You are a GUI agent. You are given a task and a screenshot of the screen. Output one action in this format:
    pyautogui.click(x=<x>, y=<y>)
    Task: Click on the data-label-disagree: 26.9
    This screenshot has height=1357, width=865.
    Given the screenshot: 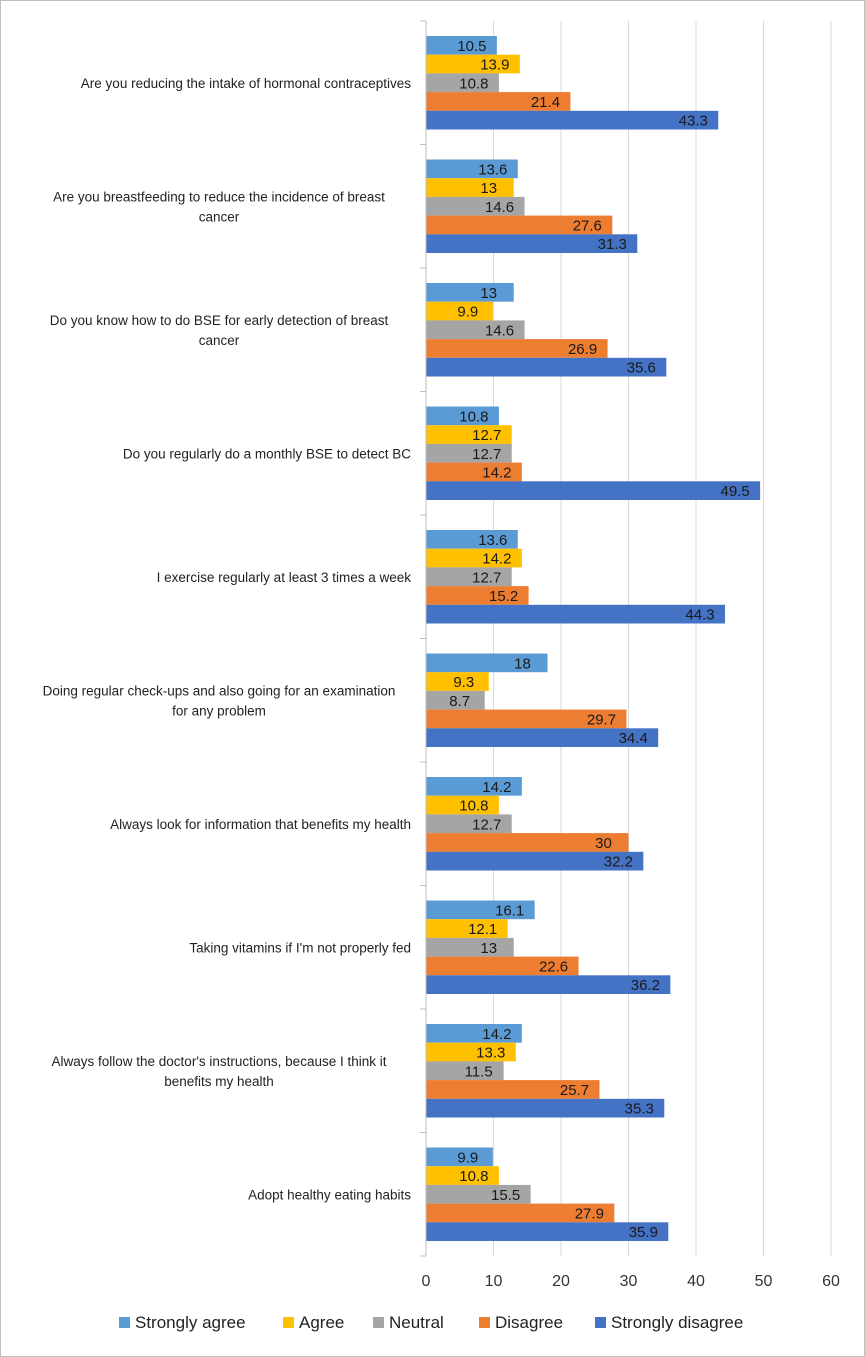 What is the action you would take?
    pyautogui.click(x=582, y=349)
    